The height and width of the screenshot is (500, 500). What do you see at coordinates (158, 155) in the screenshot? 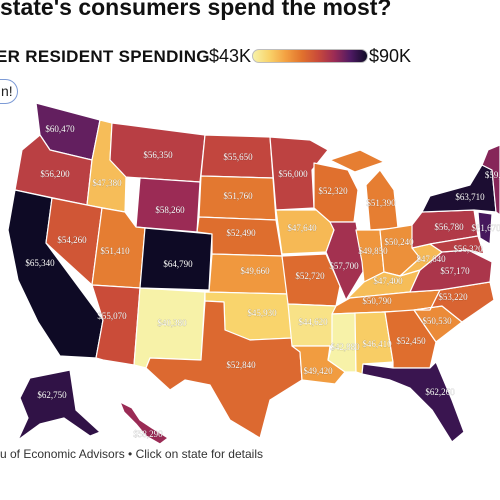
I see `state-value-label-mt: $56,350` at bounding box center [158, 155].